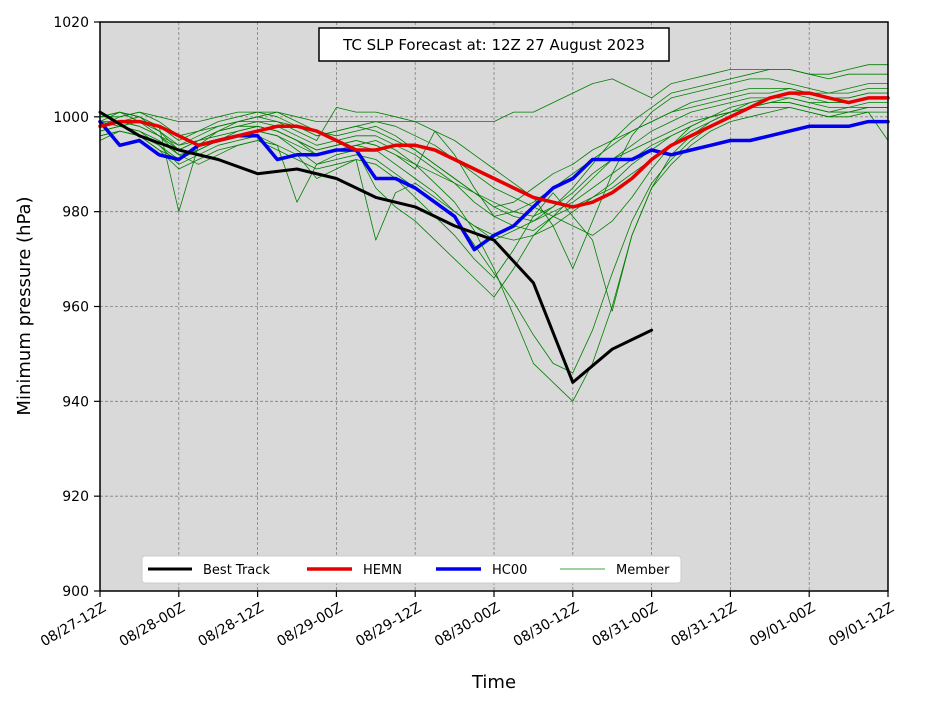 The image size is (944, 707). What do you see at coordinates (703, 625) in the screenshot?
I see `x-tick-label: 08/31-12Z` at bounding box center [703, 625].